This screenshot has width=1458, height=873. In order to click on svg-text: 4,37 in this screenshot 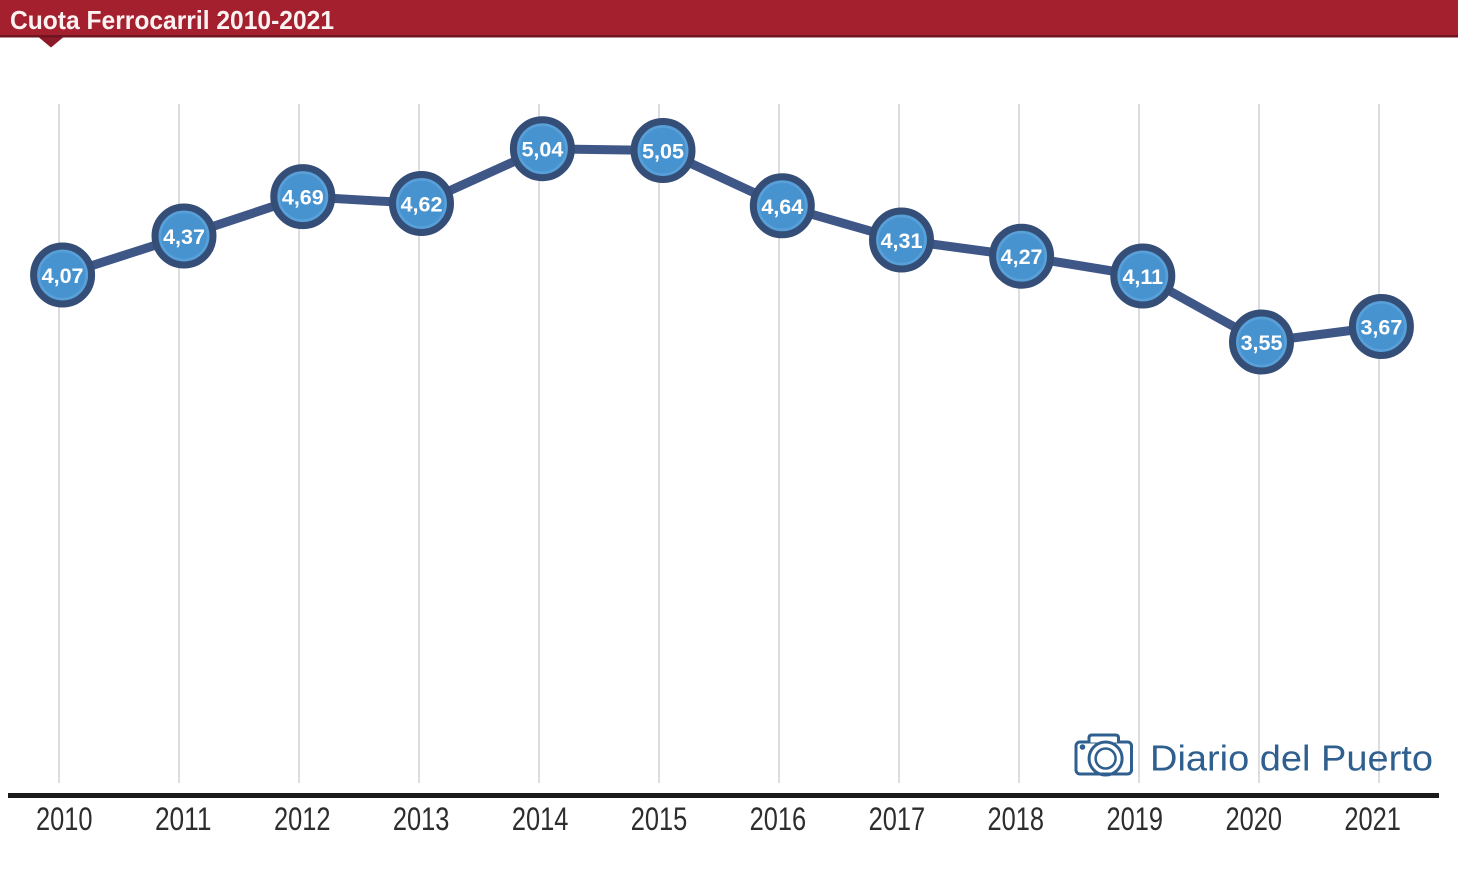, I will do `click(184, 237)`.